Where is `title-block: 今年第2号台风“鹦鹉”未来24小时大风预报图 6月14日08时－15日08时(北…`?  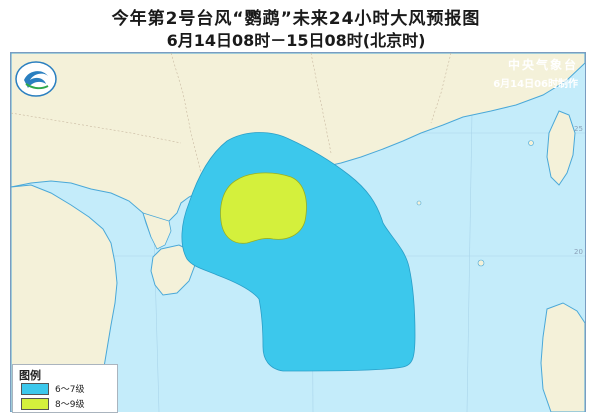 title-block: 今年第2号台风“鹦鹉”未来24小时大风预报图 6月14日08时－15日08时(北… is located at coordinates (296, 26).